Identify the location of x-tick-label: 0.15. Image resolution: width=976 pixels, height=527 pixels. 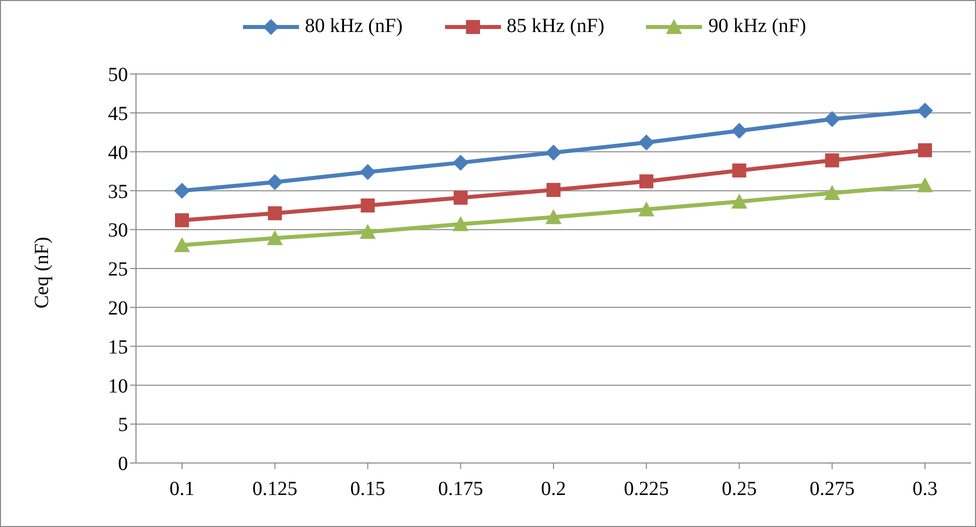
(368, 489).